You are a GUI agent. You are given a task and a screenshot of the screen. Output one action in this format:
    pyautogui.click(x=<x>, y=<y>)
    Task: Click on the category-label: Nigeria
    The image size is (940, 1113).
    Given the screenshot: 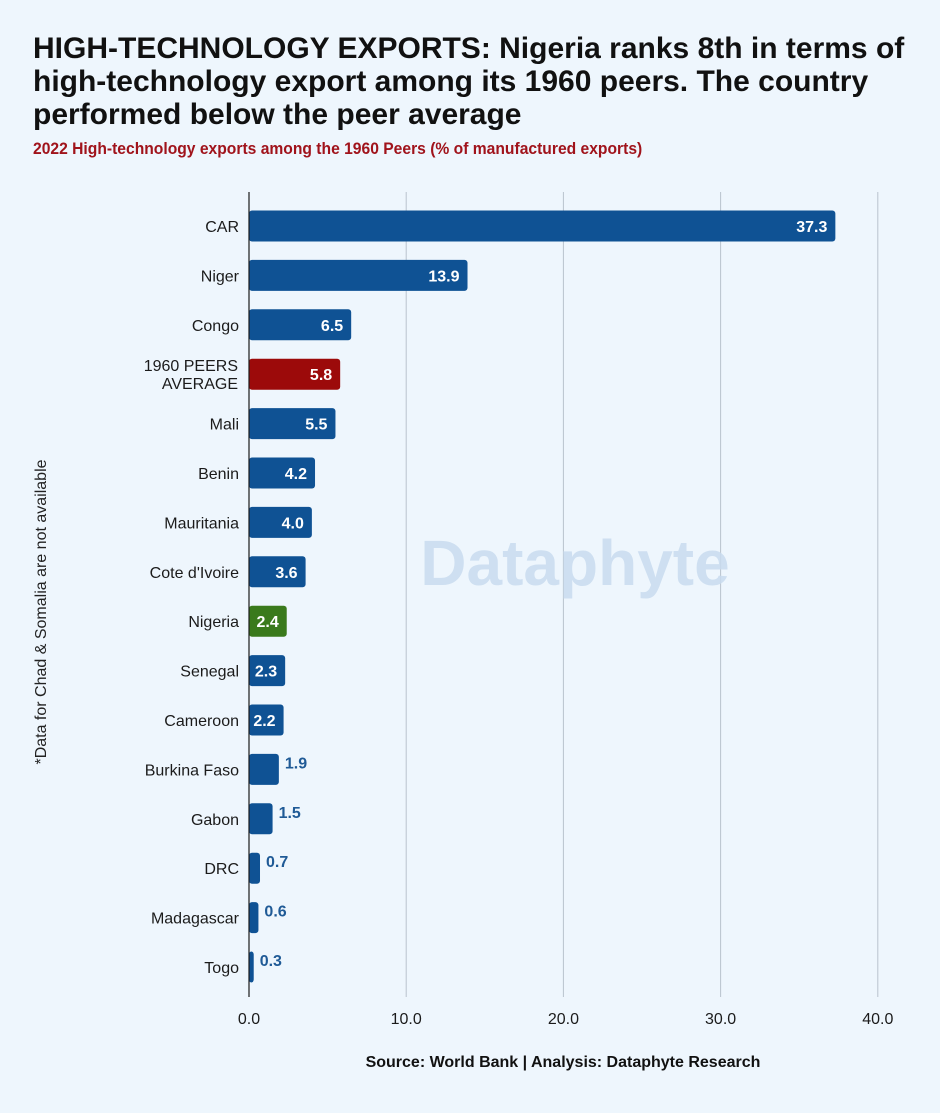 What is the action you would take?
    pyautogui.click(x=213, y=622)
    